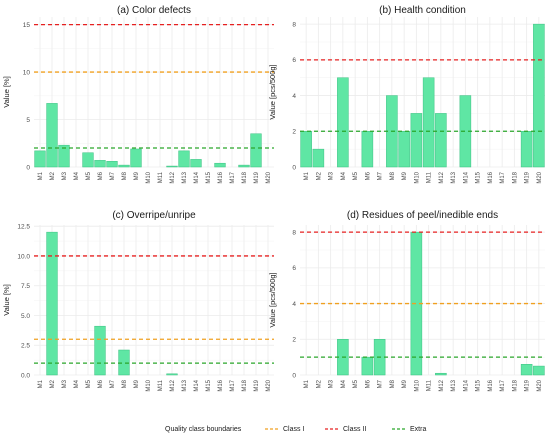 This screenshot has width=550, height=439. Describe the element at coordinates (25, 375) in the screenshot. I see `y-tick-label: 0.0` at that location.